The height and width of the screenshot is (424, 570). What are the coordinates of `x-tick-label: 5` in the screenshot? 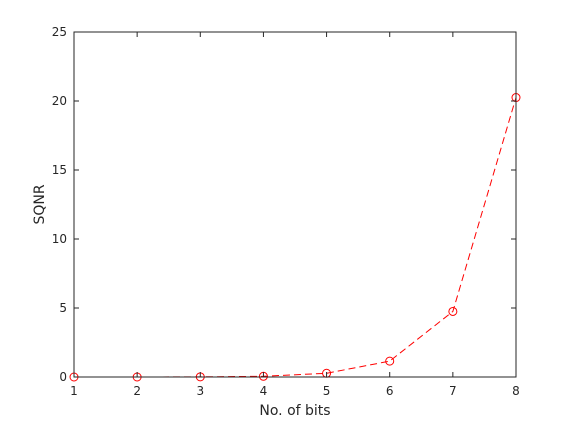 It's located at (327, 391).